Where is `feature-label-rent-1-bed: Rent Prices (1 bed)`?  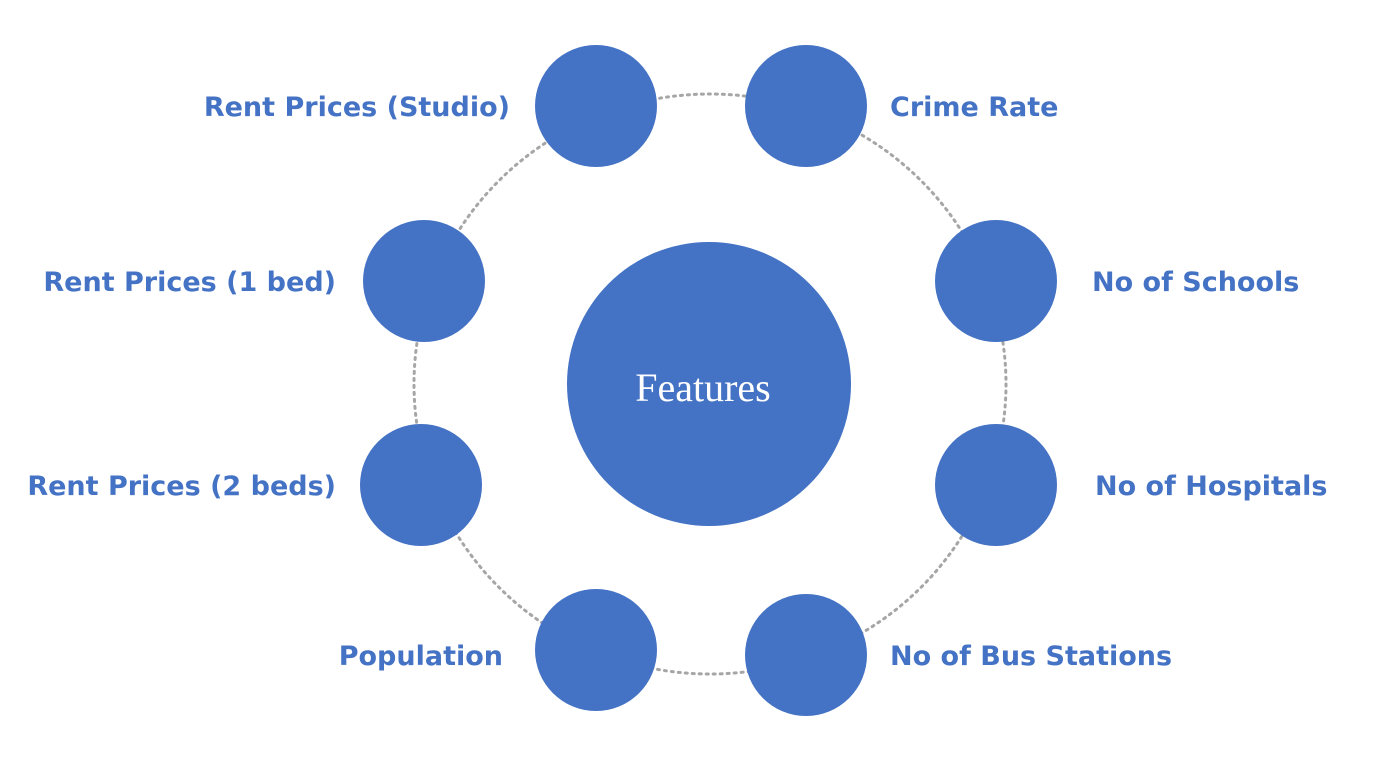 feature-label-rent-1-bed: Rent Prices (1 bed) is located at coordinates (189, 282).